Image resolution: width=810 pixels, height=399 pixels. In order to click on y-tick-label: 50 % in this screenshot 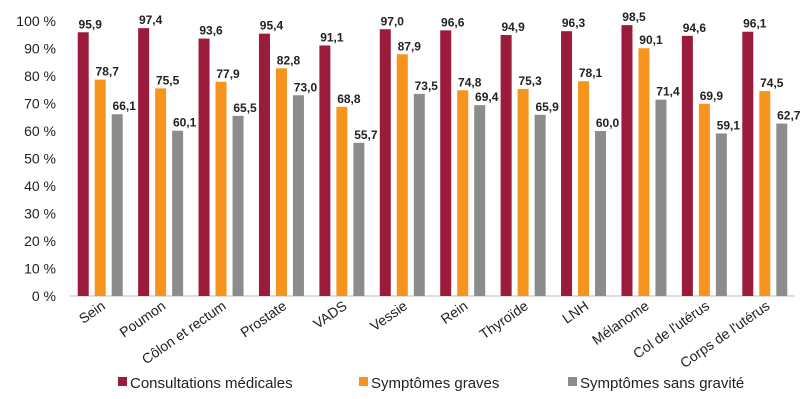, I will do `click(40, 159)`.